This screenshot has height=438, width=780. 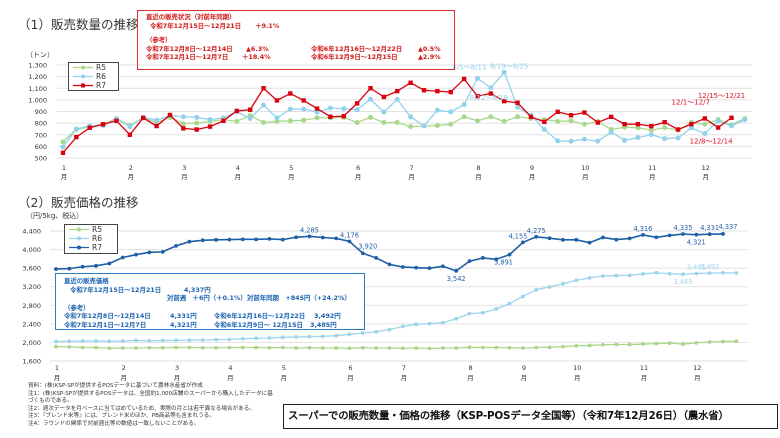 What do you see at coordinates (101, 76) in the screenshot?
I see `legend-label: R6` at bounding box center [101, 76].